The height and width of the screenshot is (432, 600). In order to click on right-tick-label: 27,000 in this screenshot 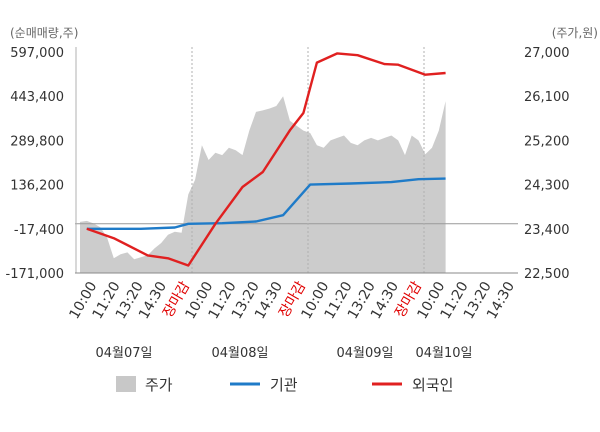, I will do `click(547, 53)`.